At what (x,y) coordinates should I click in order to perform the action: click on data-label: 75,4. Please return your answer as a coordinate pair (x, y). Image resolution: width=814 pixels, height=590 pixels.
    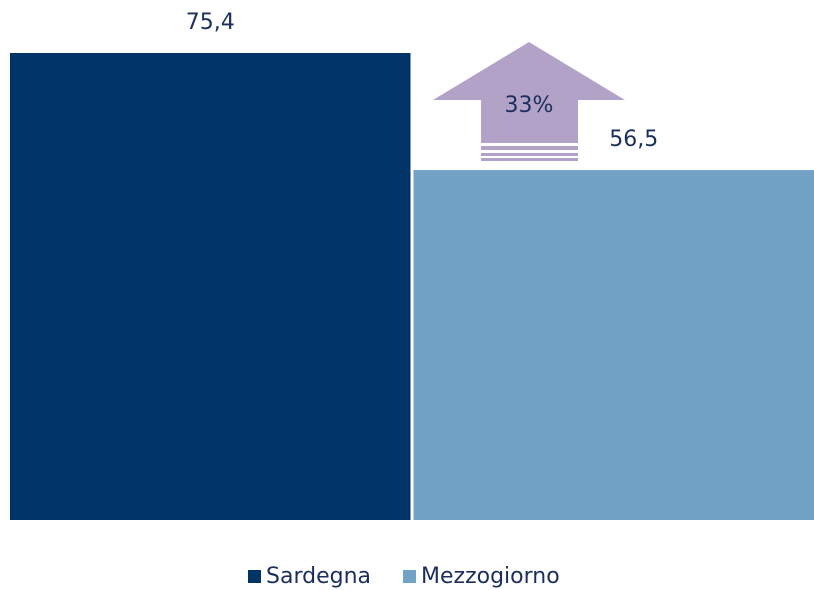
    Looking at the image, I should click on (210, 22).